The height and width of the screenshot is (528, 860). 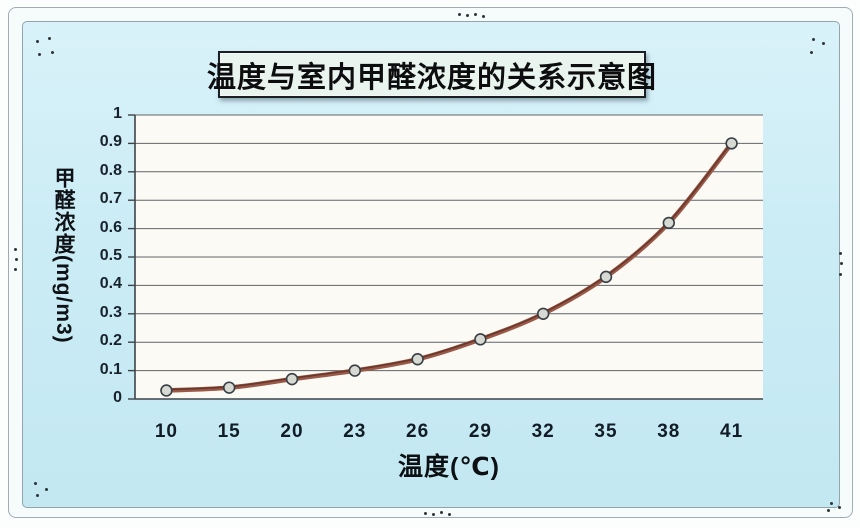 What do you see at coordinates (459, 14) in the screenshot?
I see `frame-edge-dots-top` at bounding box center [459, 14].